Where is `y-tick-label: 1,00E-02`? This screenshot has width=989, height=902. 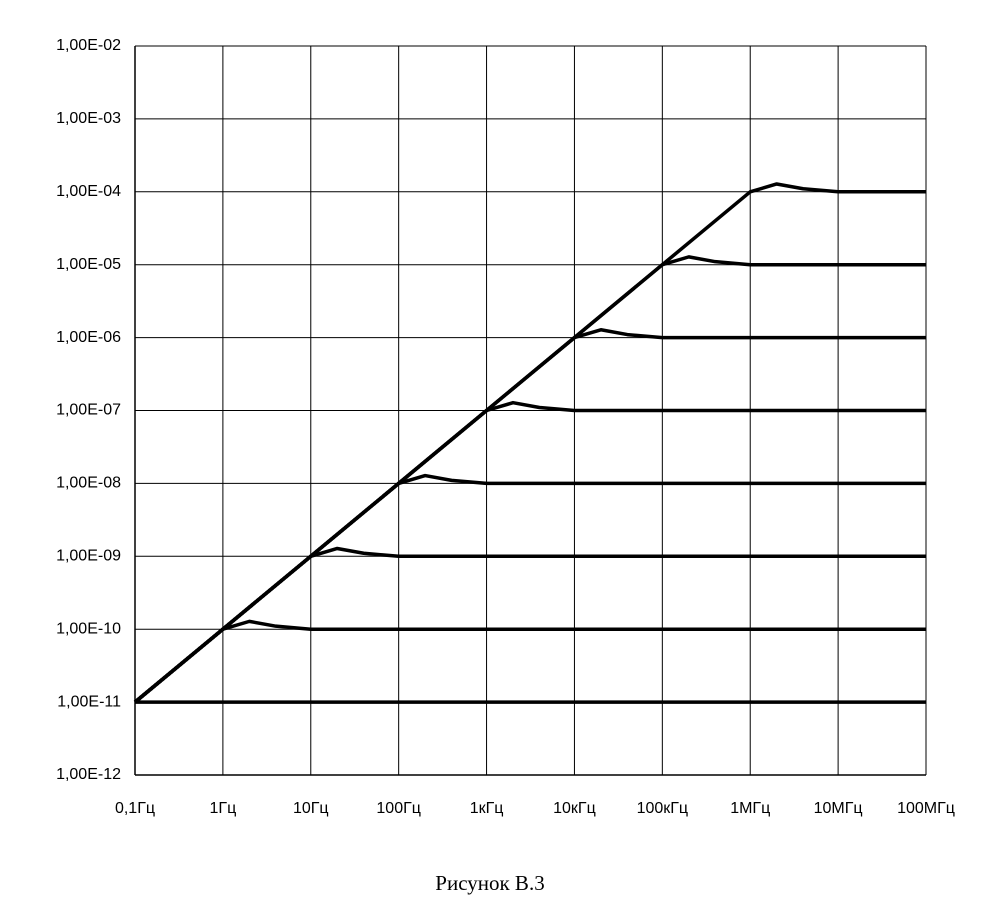 y-tick-label: 1,00E-02 is located at coordinates (88, 45).